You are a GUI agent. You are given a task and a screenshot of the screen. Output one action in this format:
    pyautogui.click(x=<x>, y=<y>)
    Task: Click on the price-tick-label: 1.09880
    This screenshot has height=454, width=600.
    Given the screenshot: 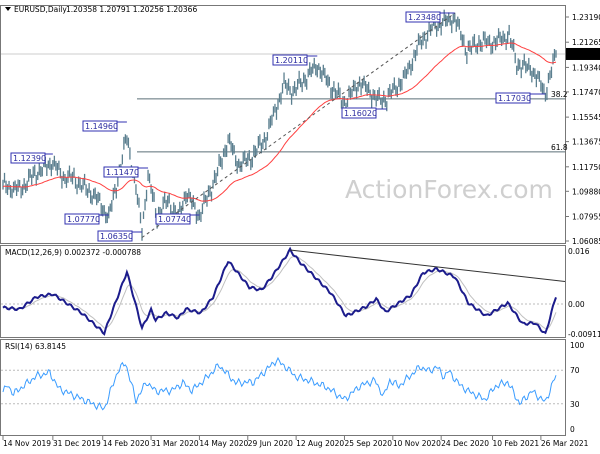 What is the action you would take?
    pyautogui.click(x=586, y=191)
    